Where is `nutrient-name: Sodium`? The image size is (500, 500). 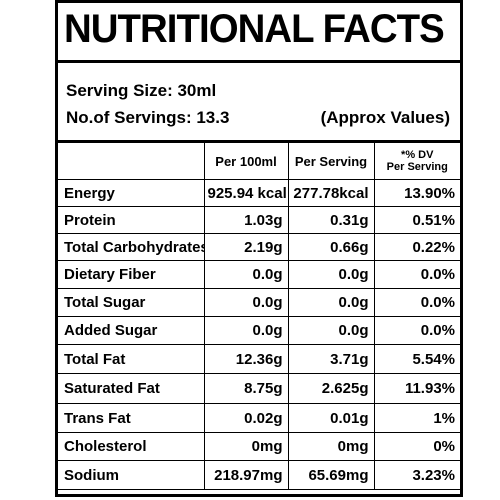 nutrient-name: Sodium is located at coordinates (131, 475).